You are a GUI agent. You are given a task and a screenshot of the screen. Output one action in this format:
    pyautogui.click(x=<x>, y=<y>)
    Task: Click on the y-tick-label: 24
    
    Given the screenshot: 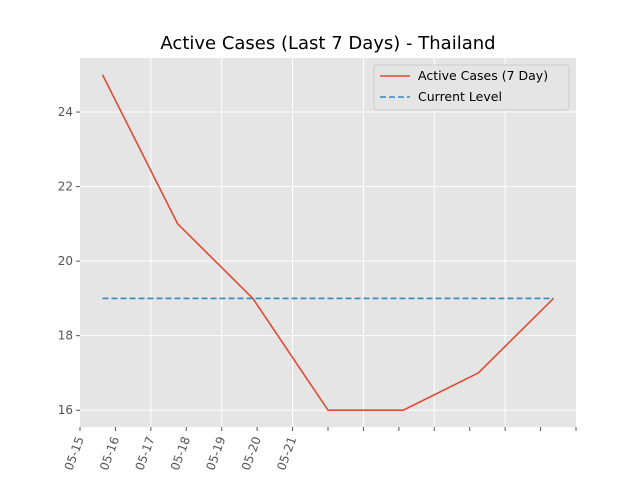 What is the action you would take?
    pyautogui.click(x=65, y=112)
    